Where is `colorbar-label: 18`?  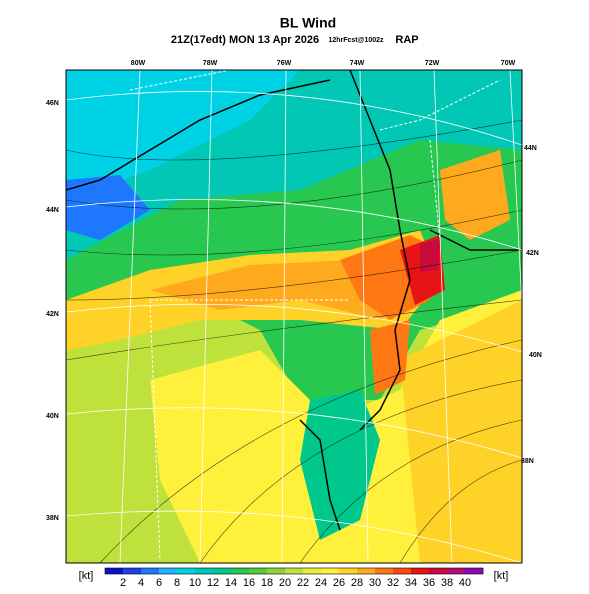 colorbar-label: 18 is located at coordinates (267, 583).